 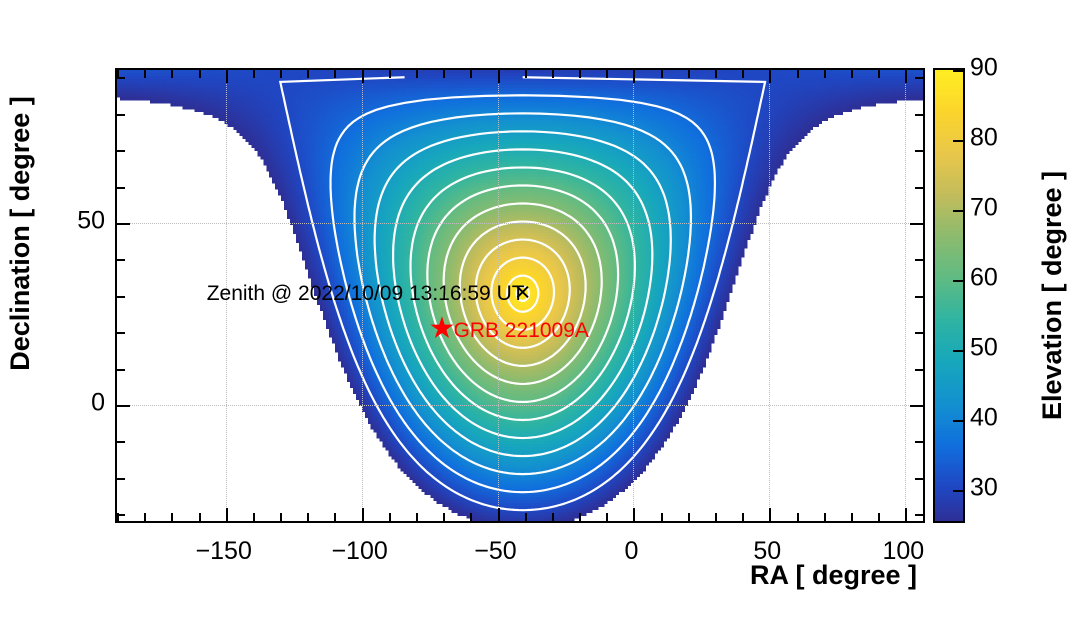 I want to click on colorbar, so click(x=949, y=295).